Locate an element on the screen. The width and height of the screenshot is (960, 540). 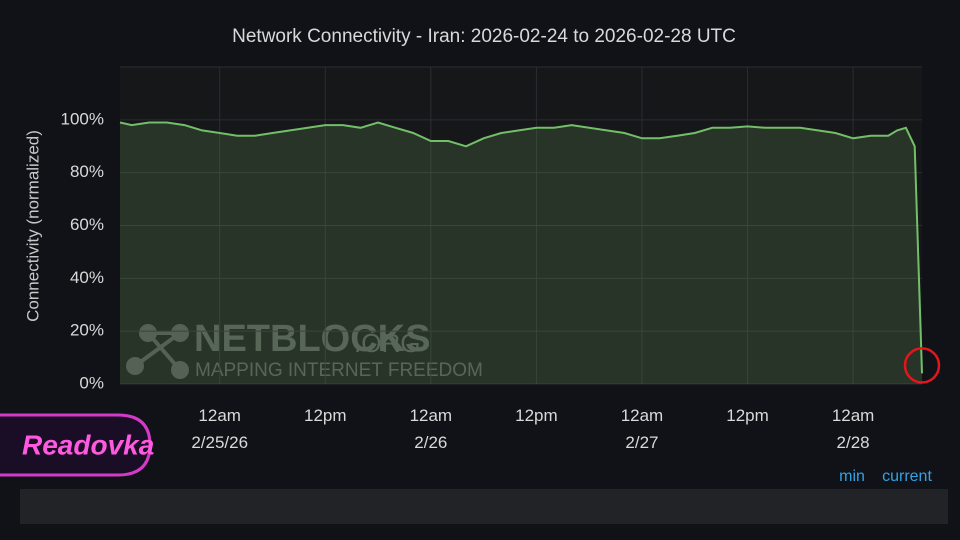
y-tick-label: 20% is located at coordinates (87, 330).